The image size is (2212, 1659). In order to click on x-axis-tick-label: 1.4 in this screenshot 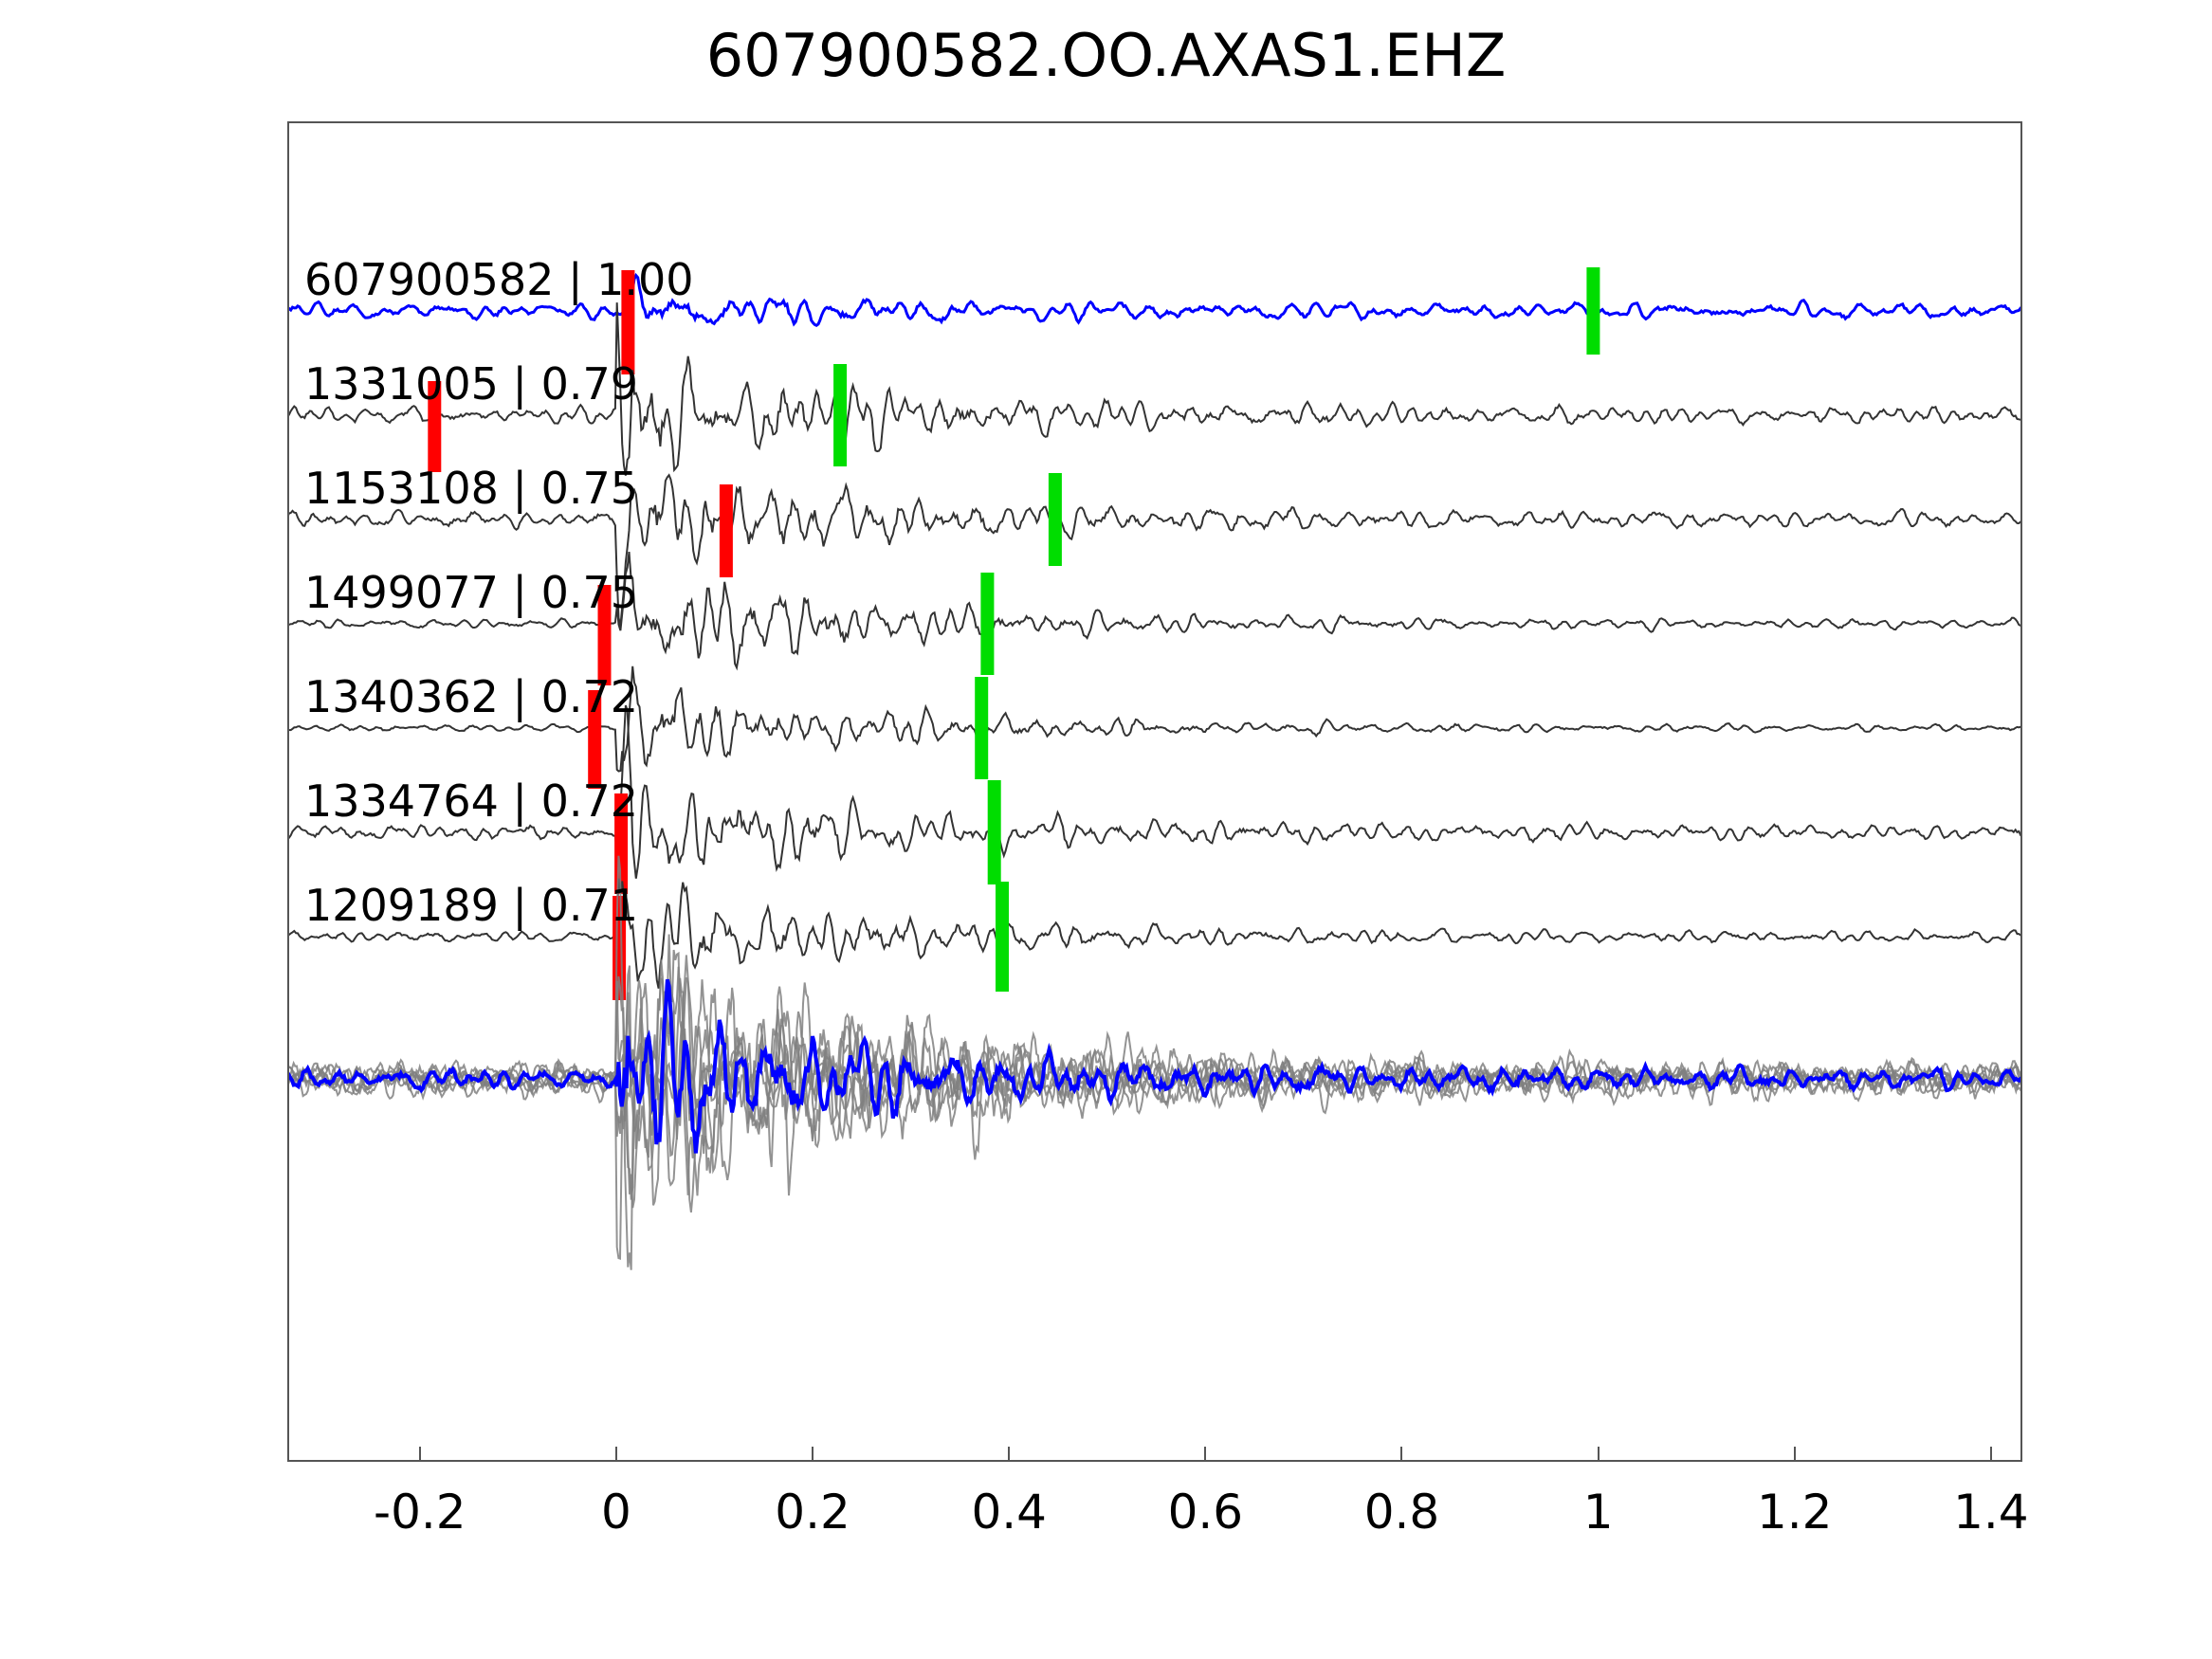, I will do `click(1991, 1512)`.